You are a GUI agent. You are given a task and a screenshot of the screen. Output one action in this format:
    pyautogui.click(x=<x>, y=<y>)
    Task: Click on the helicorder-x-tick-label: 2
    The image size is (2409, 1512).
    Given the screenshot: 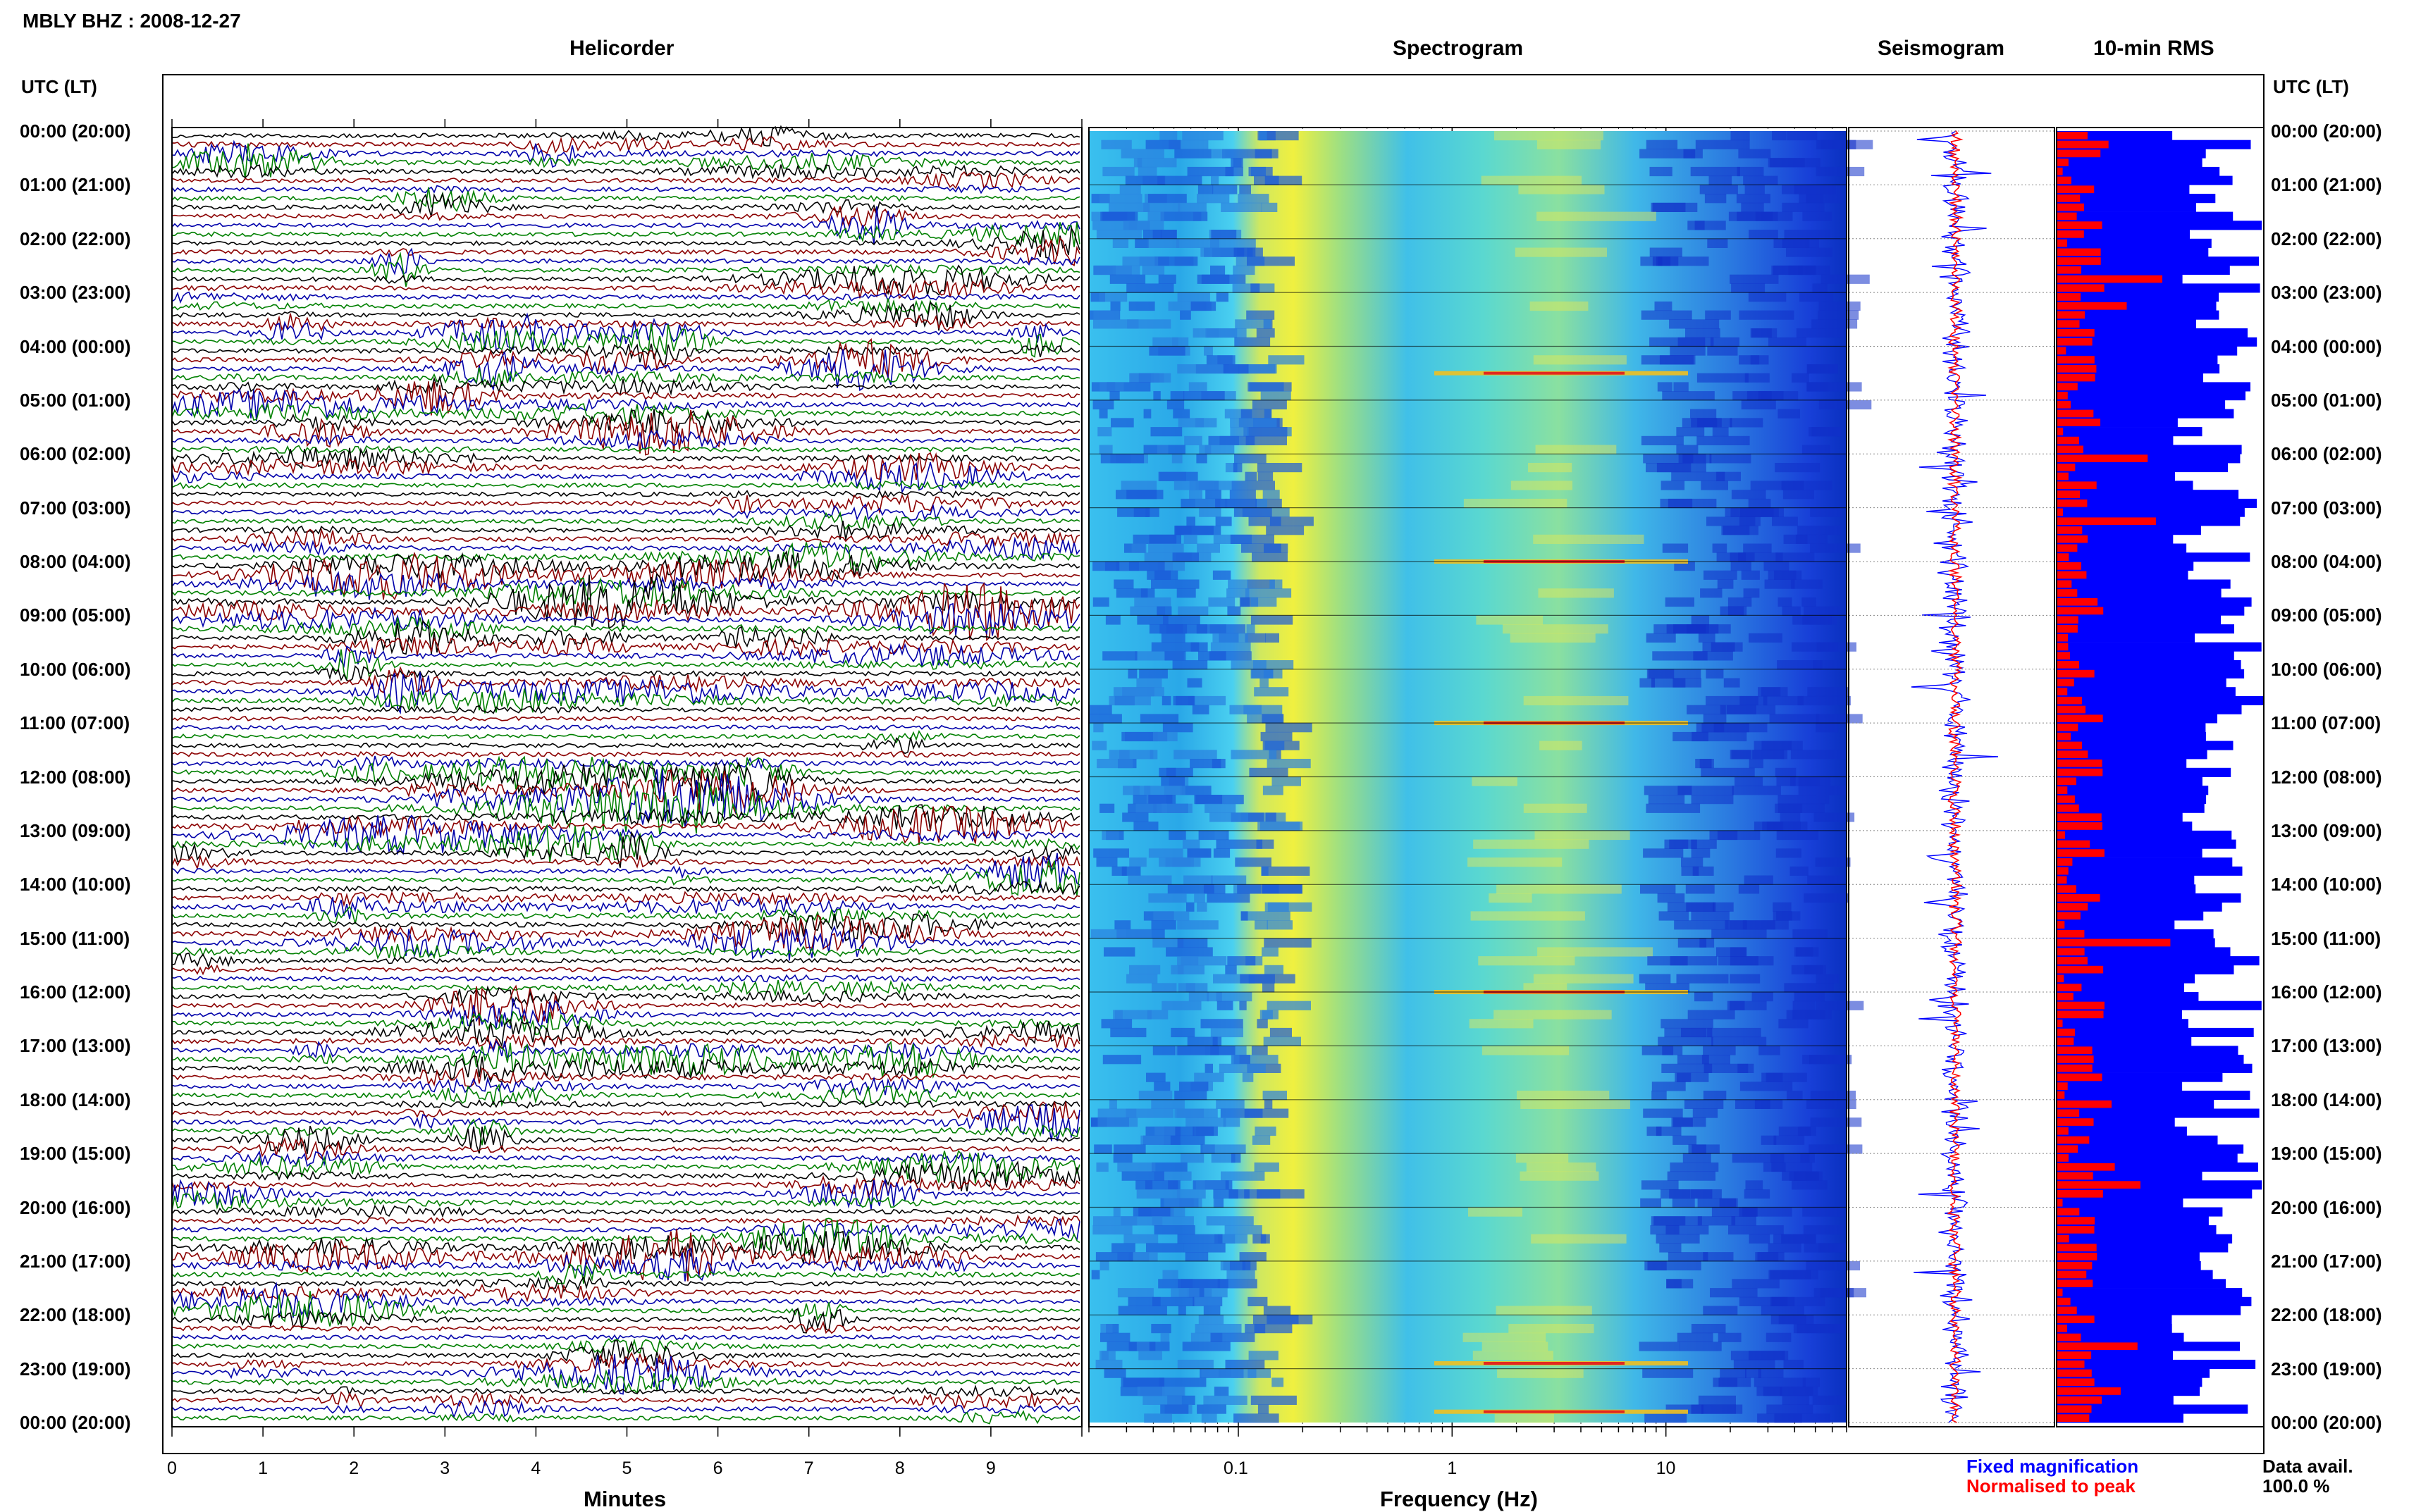 What is the action you would take?
    pyautogui.click(x=354, y=1468)
    